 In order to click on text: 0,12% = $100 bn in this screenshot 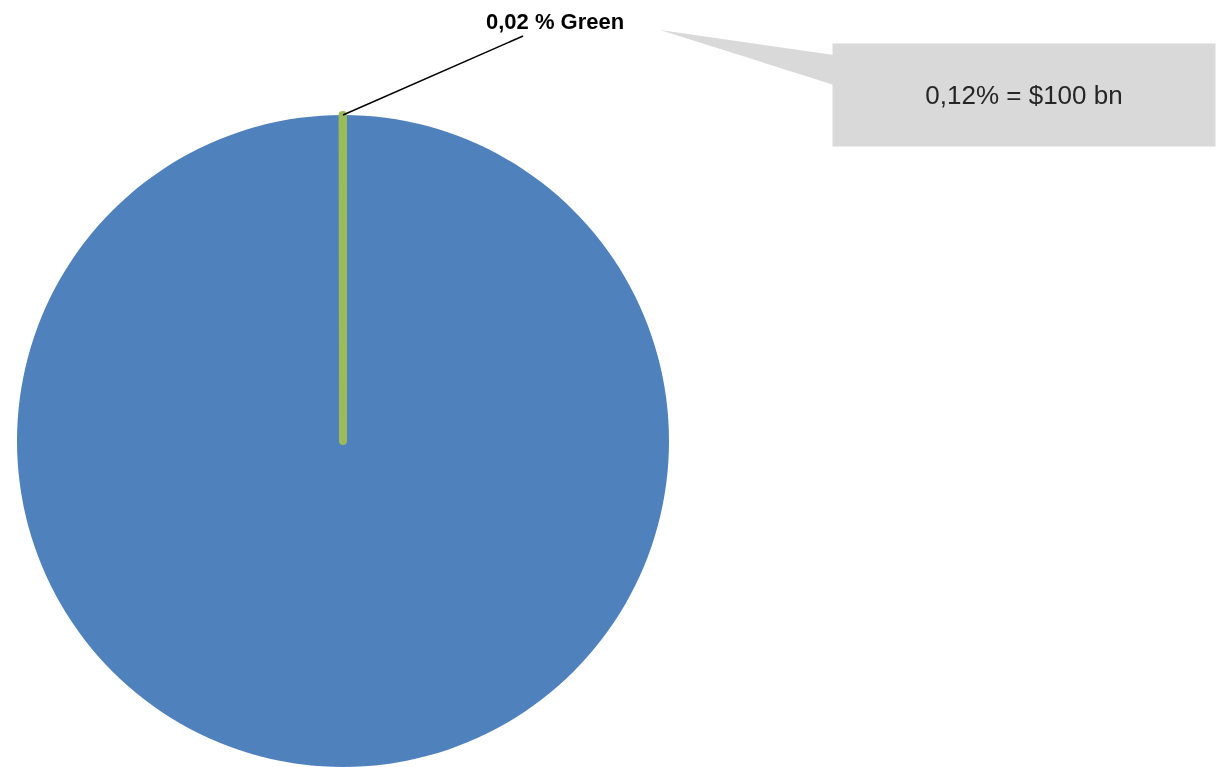, I will do `click(1024, 95)`.